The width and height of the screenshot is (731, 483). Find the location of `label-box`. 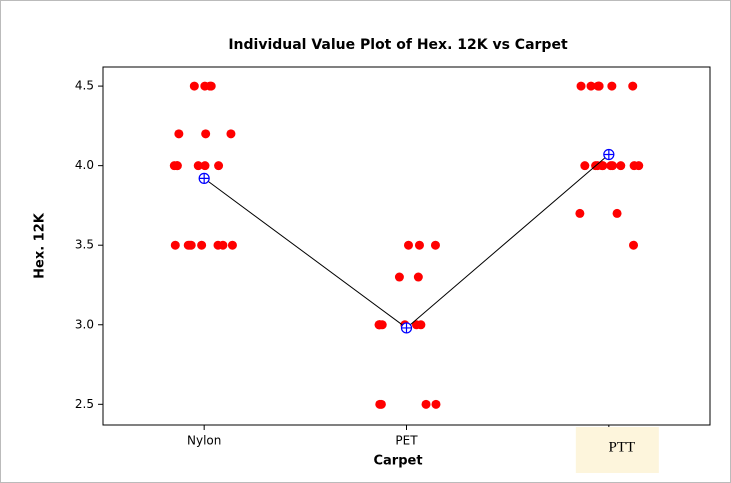

label-box is located at coordinates (617, 450).